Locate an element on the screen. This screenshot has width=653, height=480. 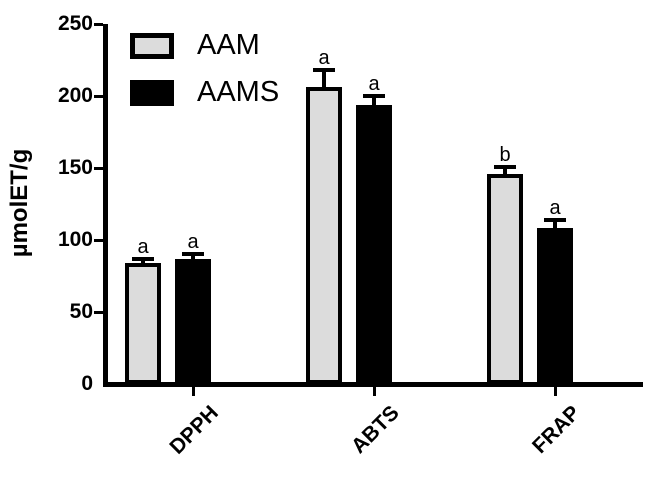
bar-aams-dpph is located at coordinates (193, 321).